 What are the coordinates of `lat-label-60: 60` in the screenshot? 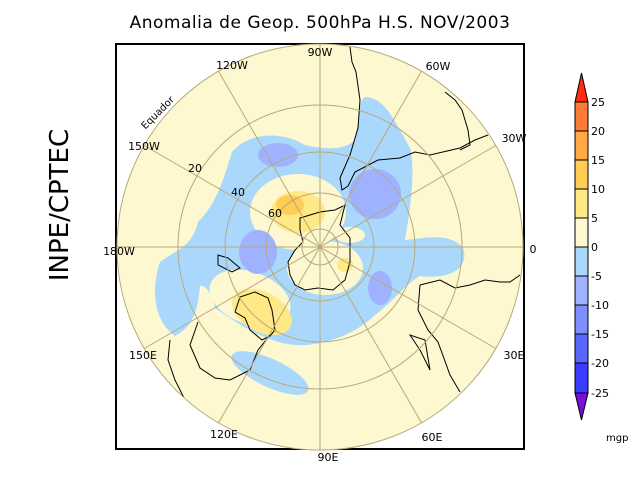 It's located at (275, 213).